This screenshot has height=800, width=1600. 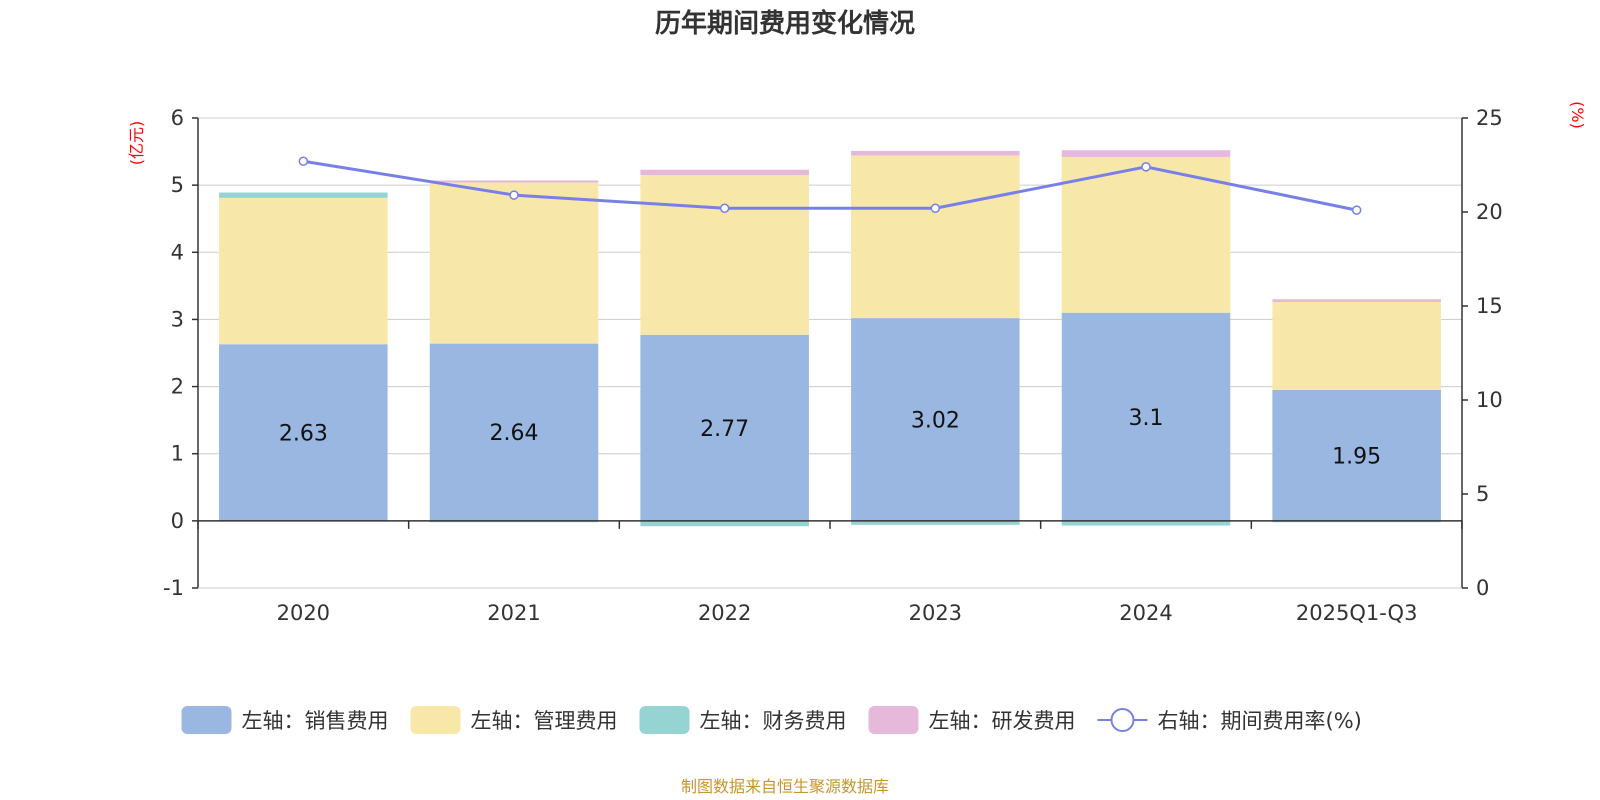 I want to click on bar-1-2023, so click(x=935, y=419).